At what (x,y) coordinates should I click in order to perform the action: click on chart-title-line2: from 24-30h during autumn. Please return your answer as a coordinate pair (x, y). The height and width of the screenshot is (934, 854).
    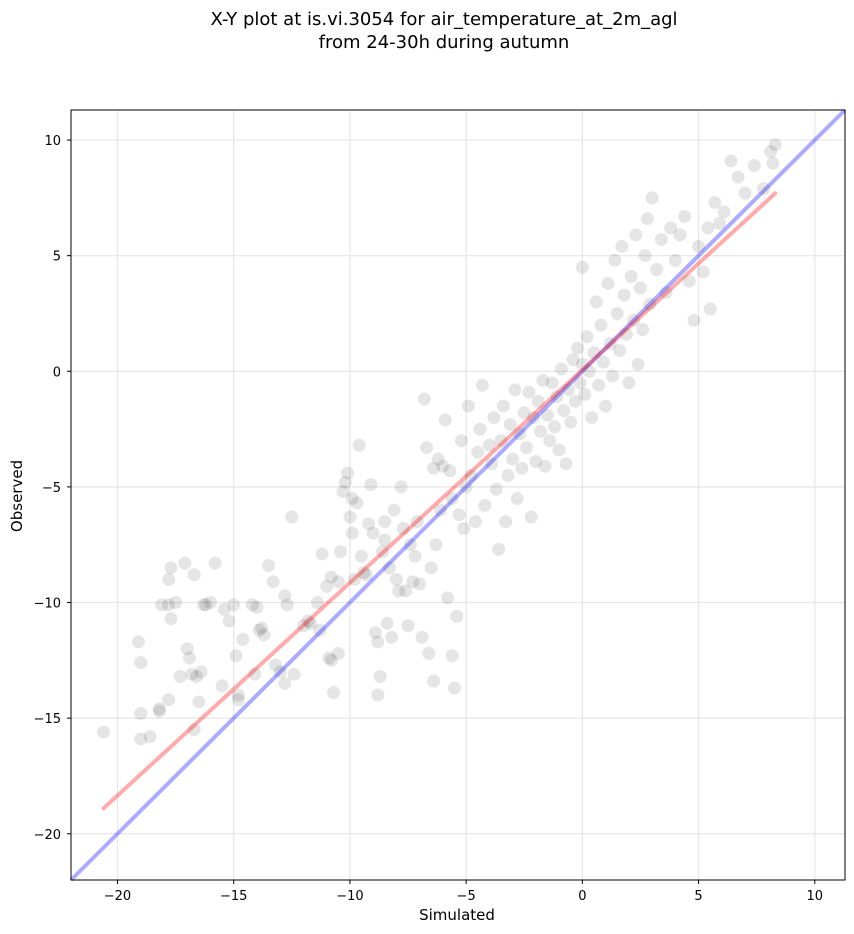
    Looking at the image, I should click on (444, 42).